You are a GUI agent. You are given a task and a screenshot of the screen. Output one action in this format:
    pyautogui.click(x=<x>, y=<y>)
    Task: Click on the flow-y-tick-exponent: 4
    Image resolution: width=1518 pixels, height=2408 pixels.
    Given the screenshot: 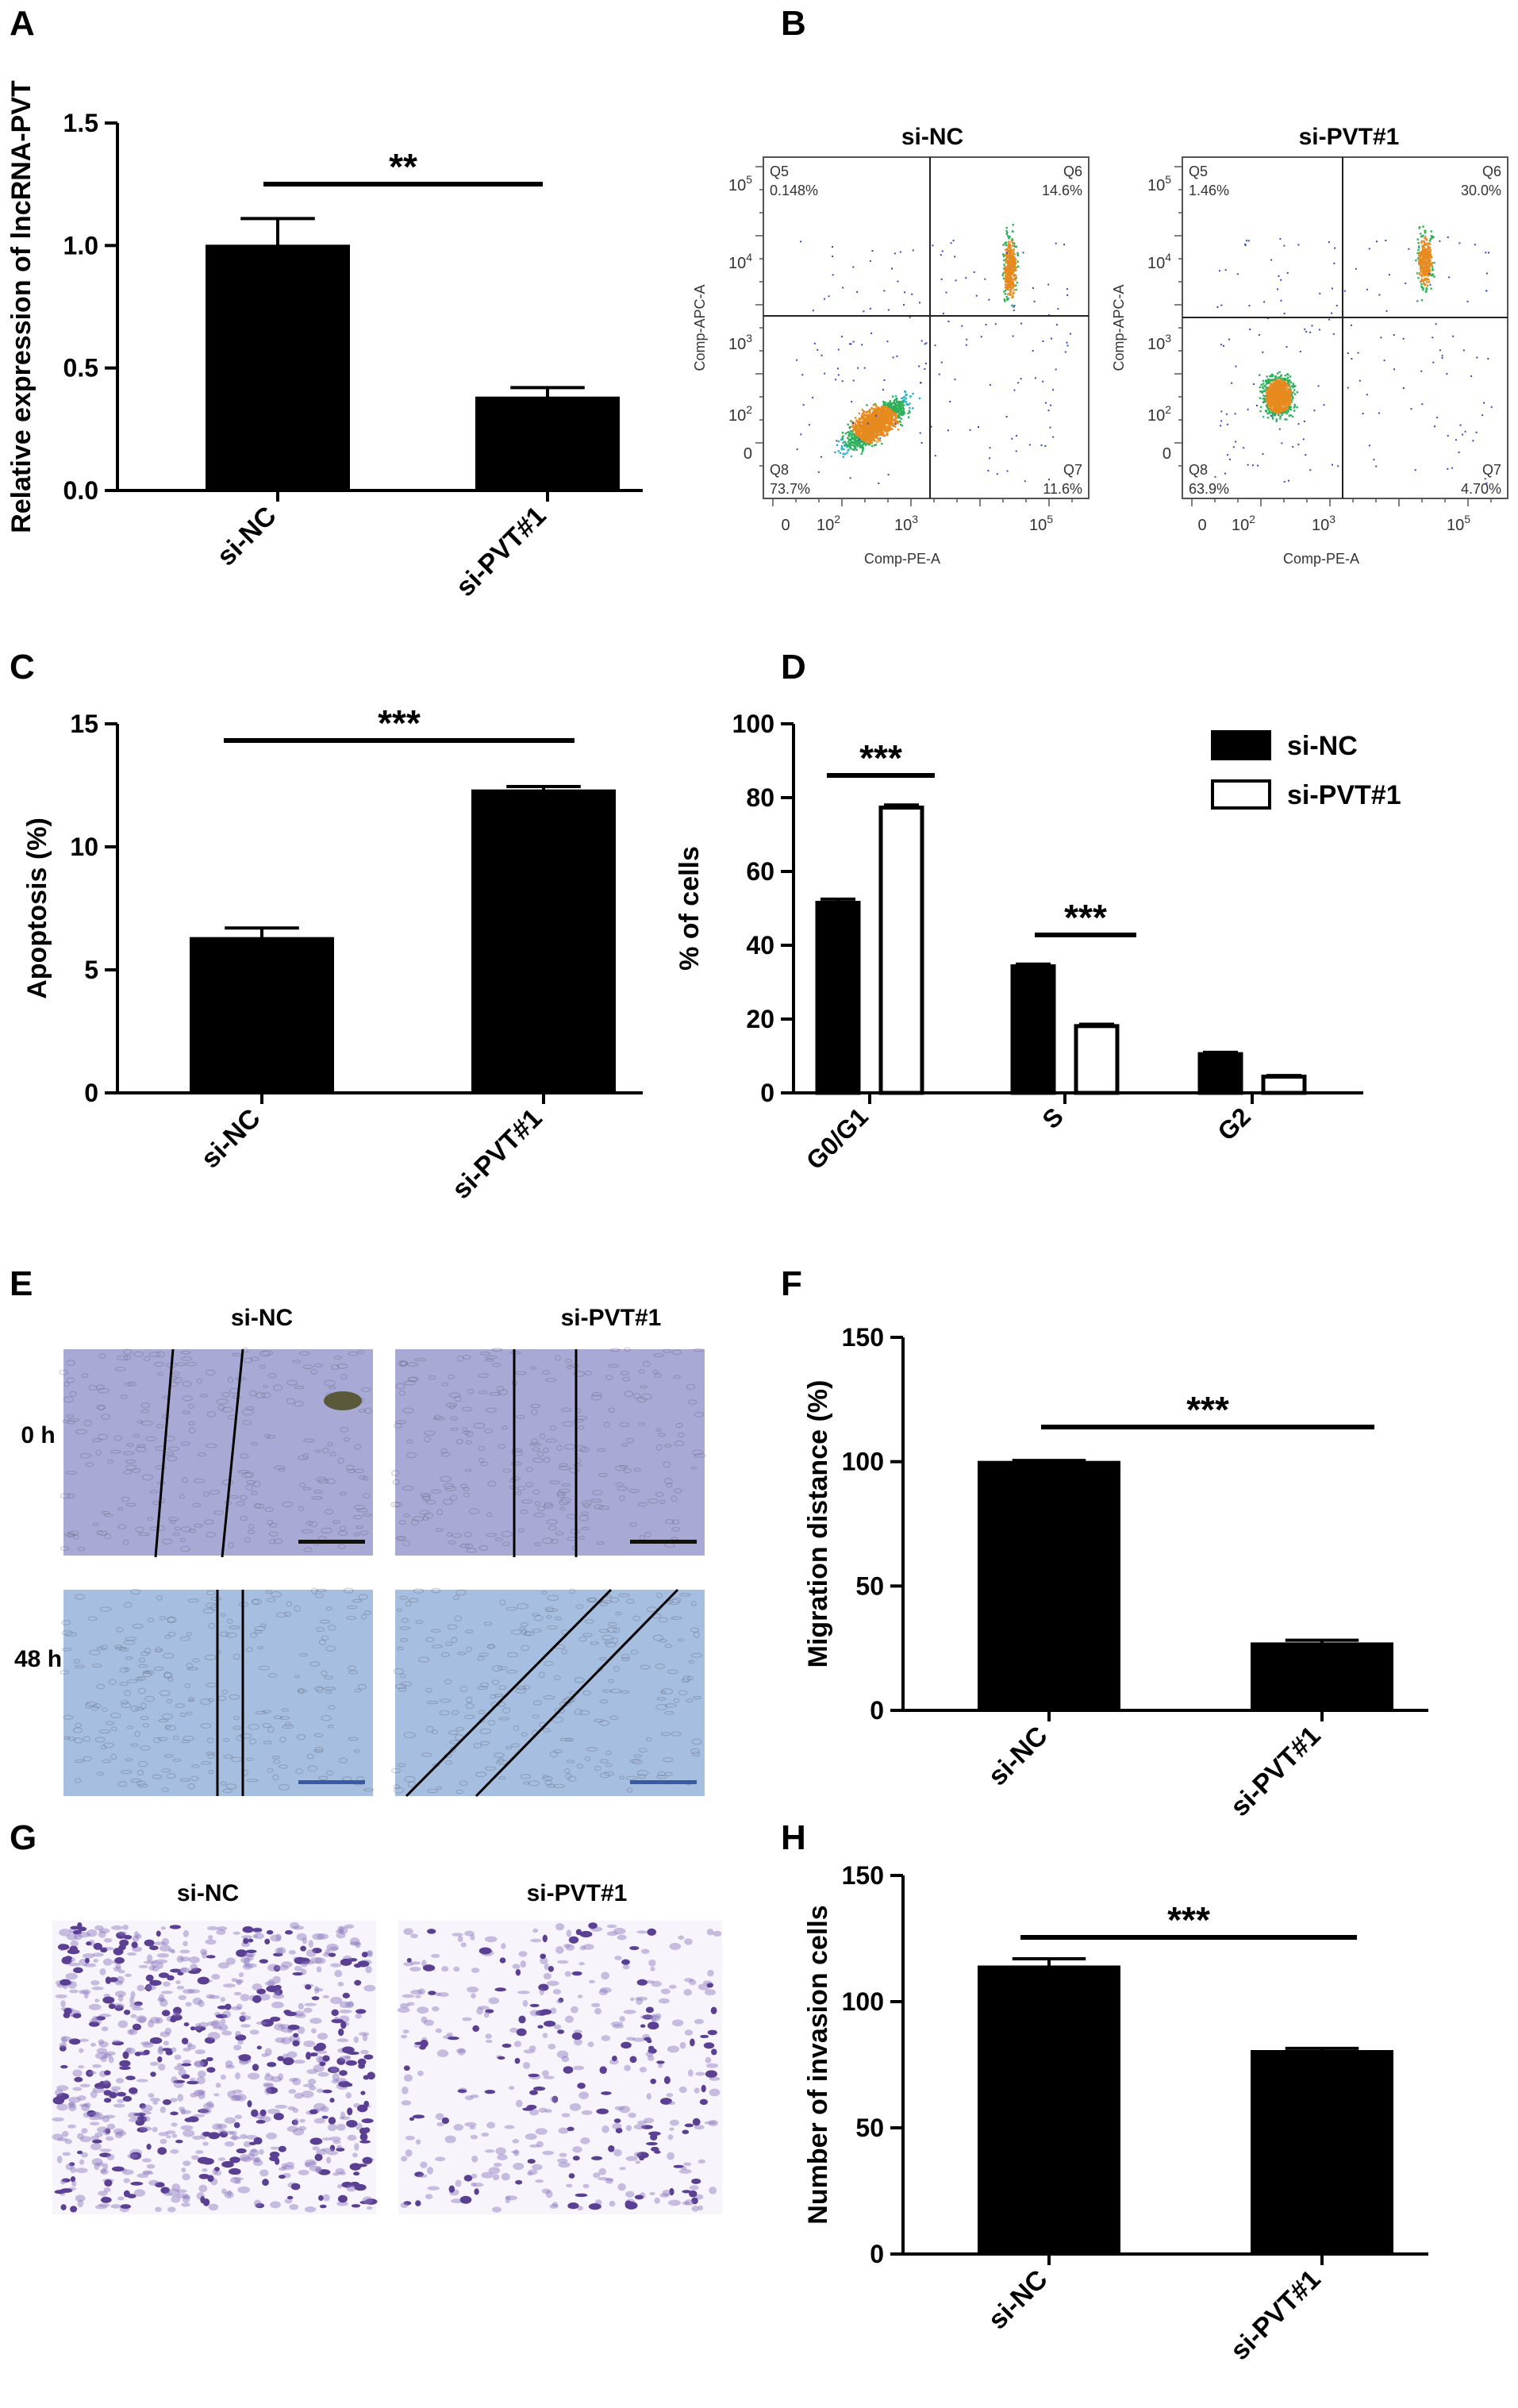 What is the action you would take?
    pyautogui.click(x=749, y=257)
    